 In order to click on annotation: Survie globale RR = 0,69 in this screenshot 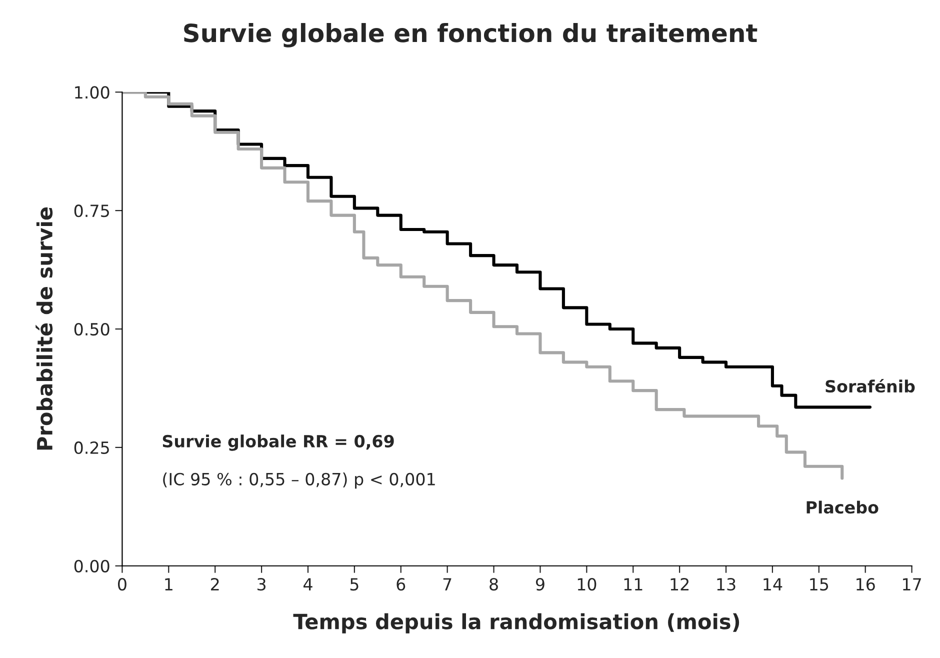, I will do `click(278, 442)`.